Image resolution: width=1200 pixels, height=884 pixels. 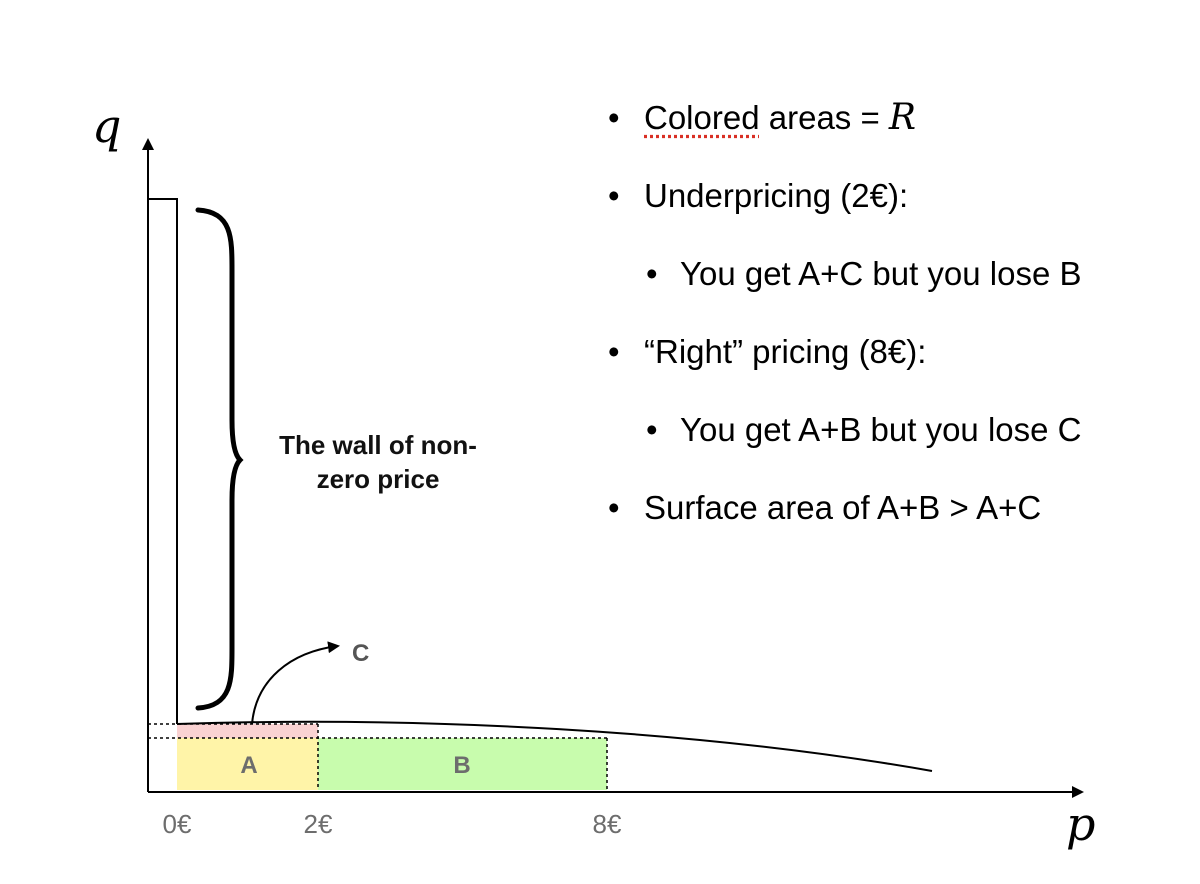 I want to click on demand-curve, so click(x=554, y=746).